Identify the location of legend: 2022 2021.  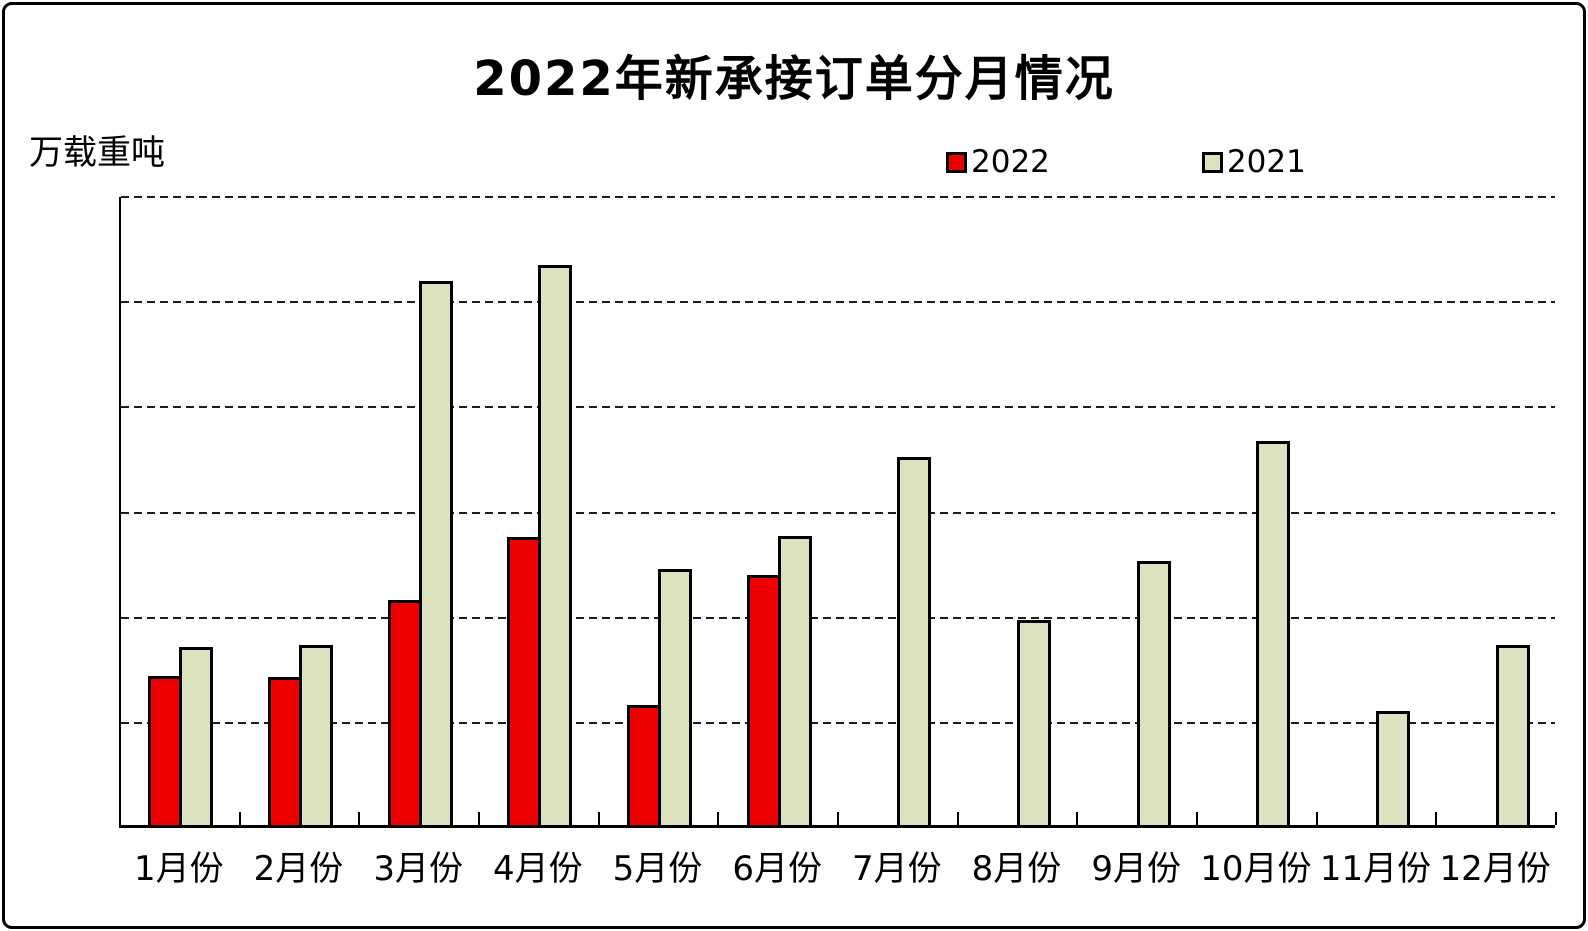
(1126, 162).